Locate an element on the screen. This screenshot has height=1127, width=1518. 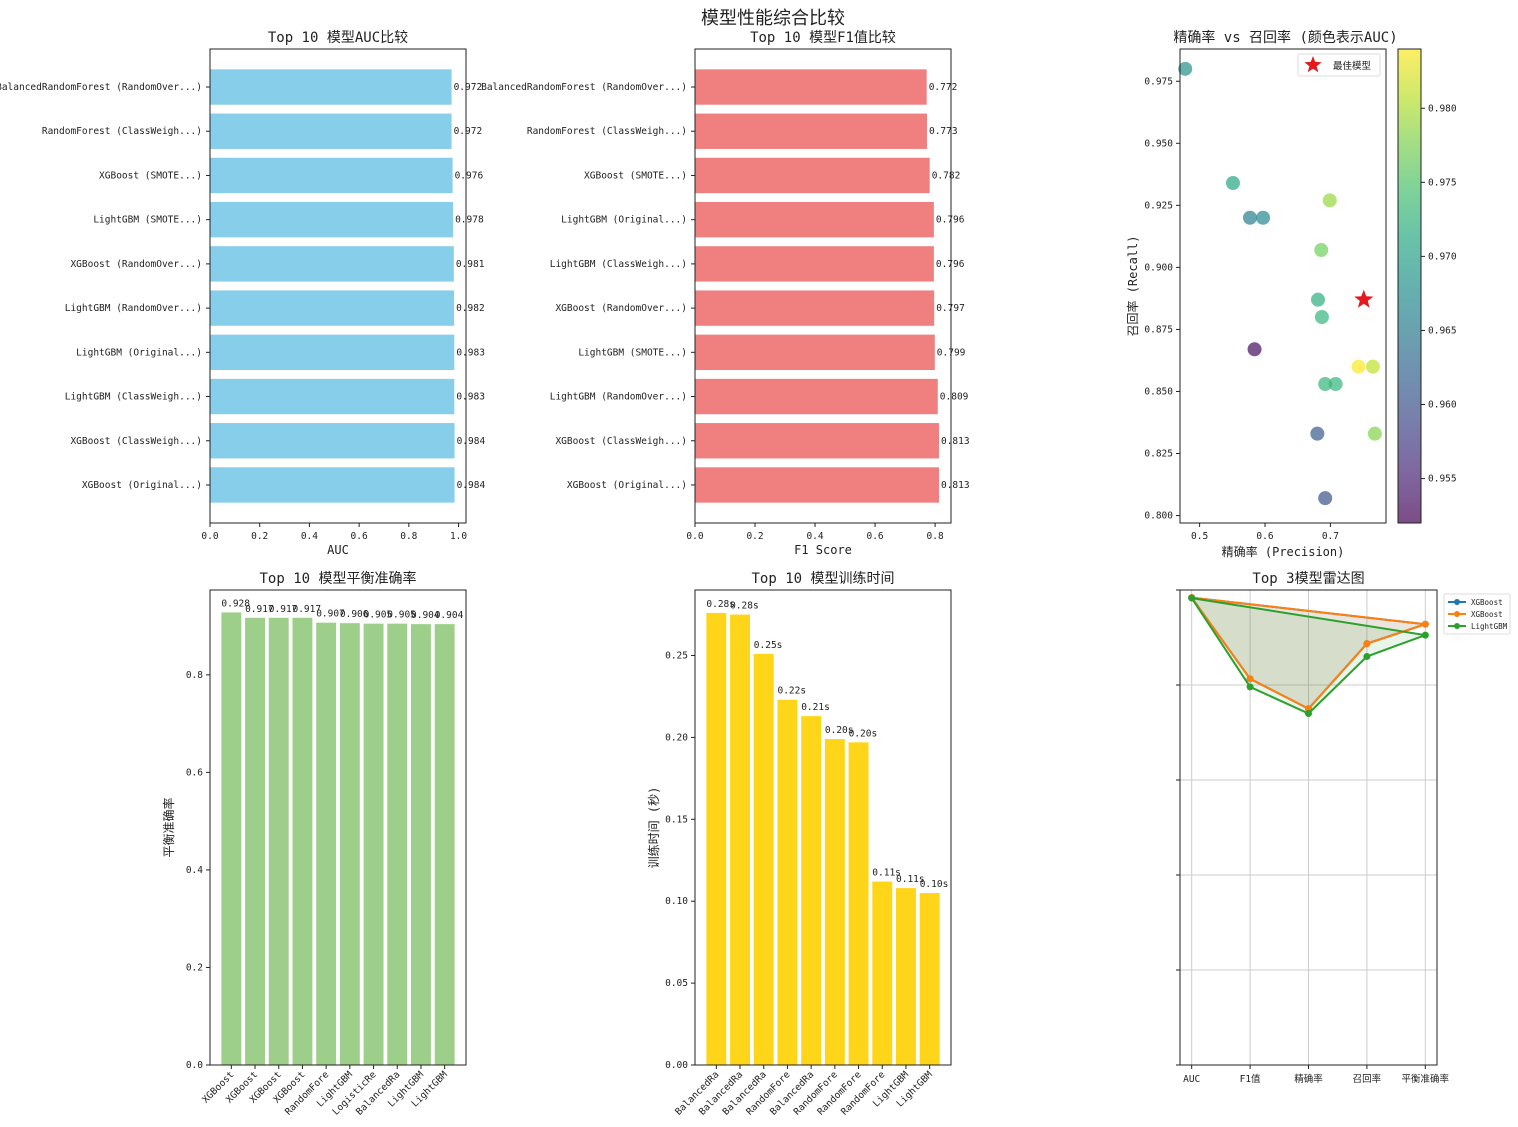
bar-value-label: 0.984 is located at coordinates (471, 485).